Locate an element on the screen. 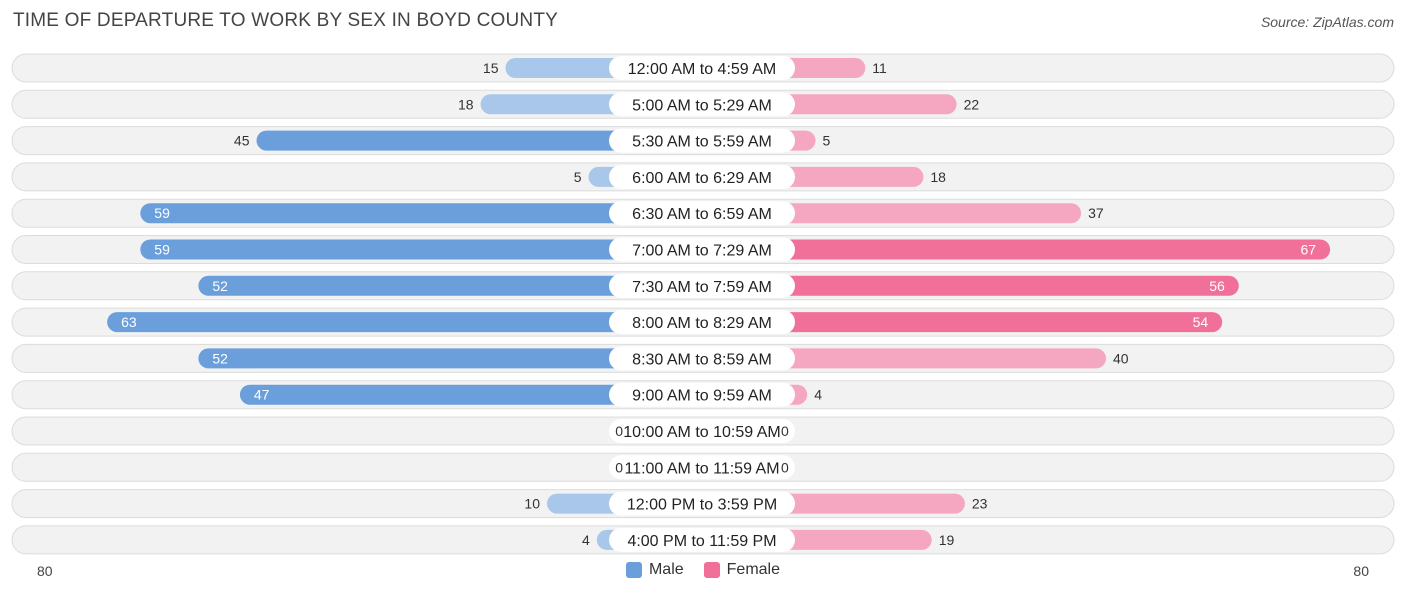  legend-swatch-male is located at coordinates (633, 570).